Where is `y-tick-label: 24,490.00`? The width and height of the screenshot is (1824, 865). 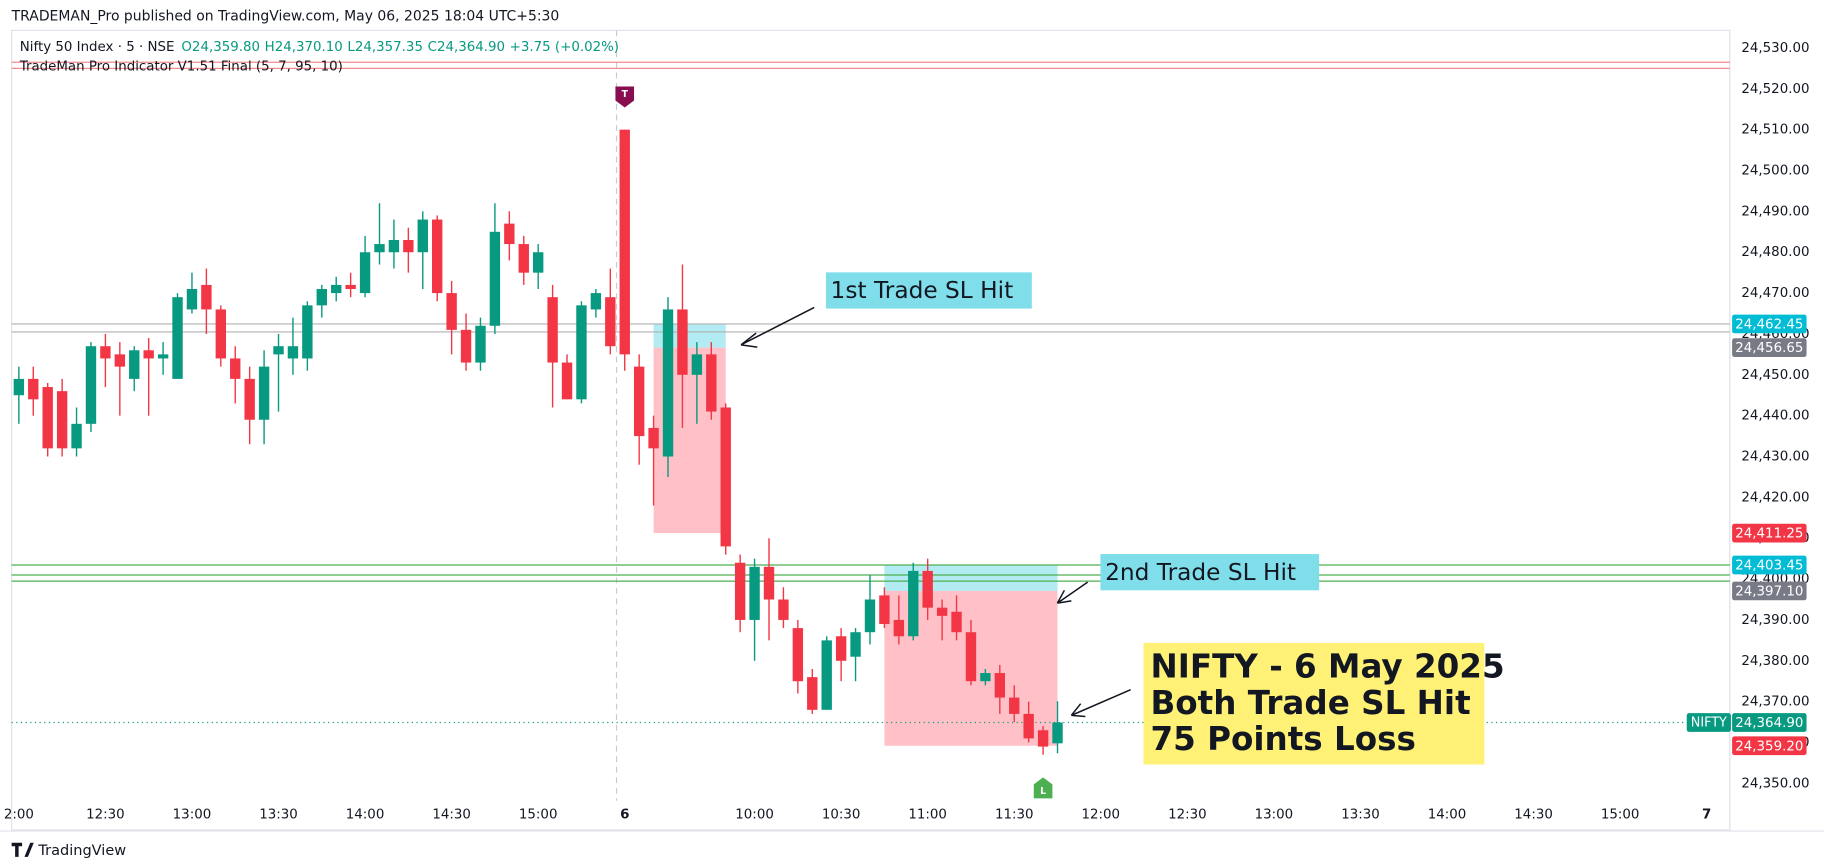
y-tick-label: 24,490.00 is located at coordinates (1775, 211).